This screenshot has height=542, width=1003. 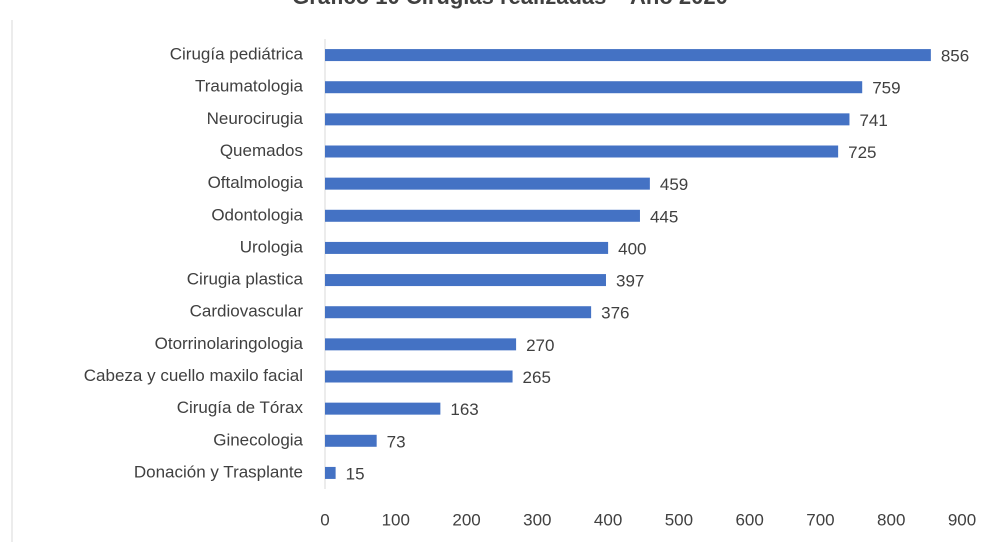 What do you see at coordinates (873, 120) in the screenshot?
I see `data-label: 741` at bounding box center [873, 120].